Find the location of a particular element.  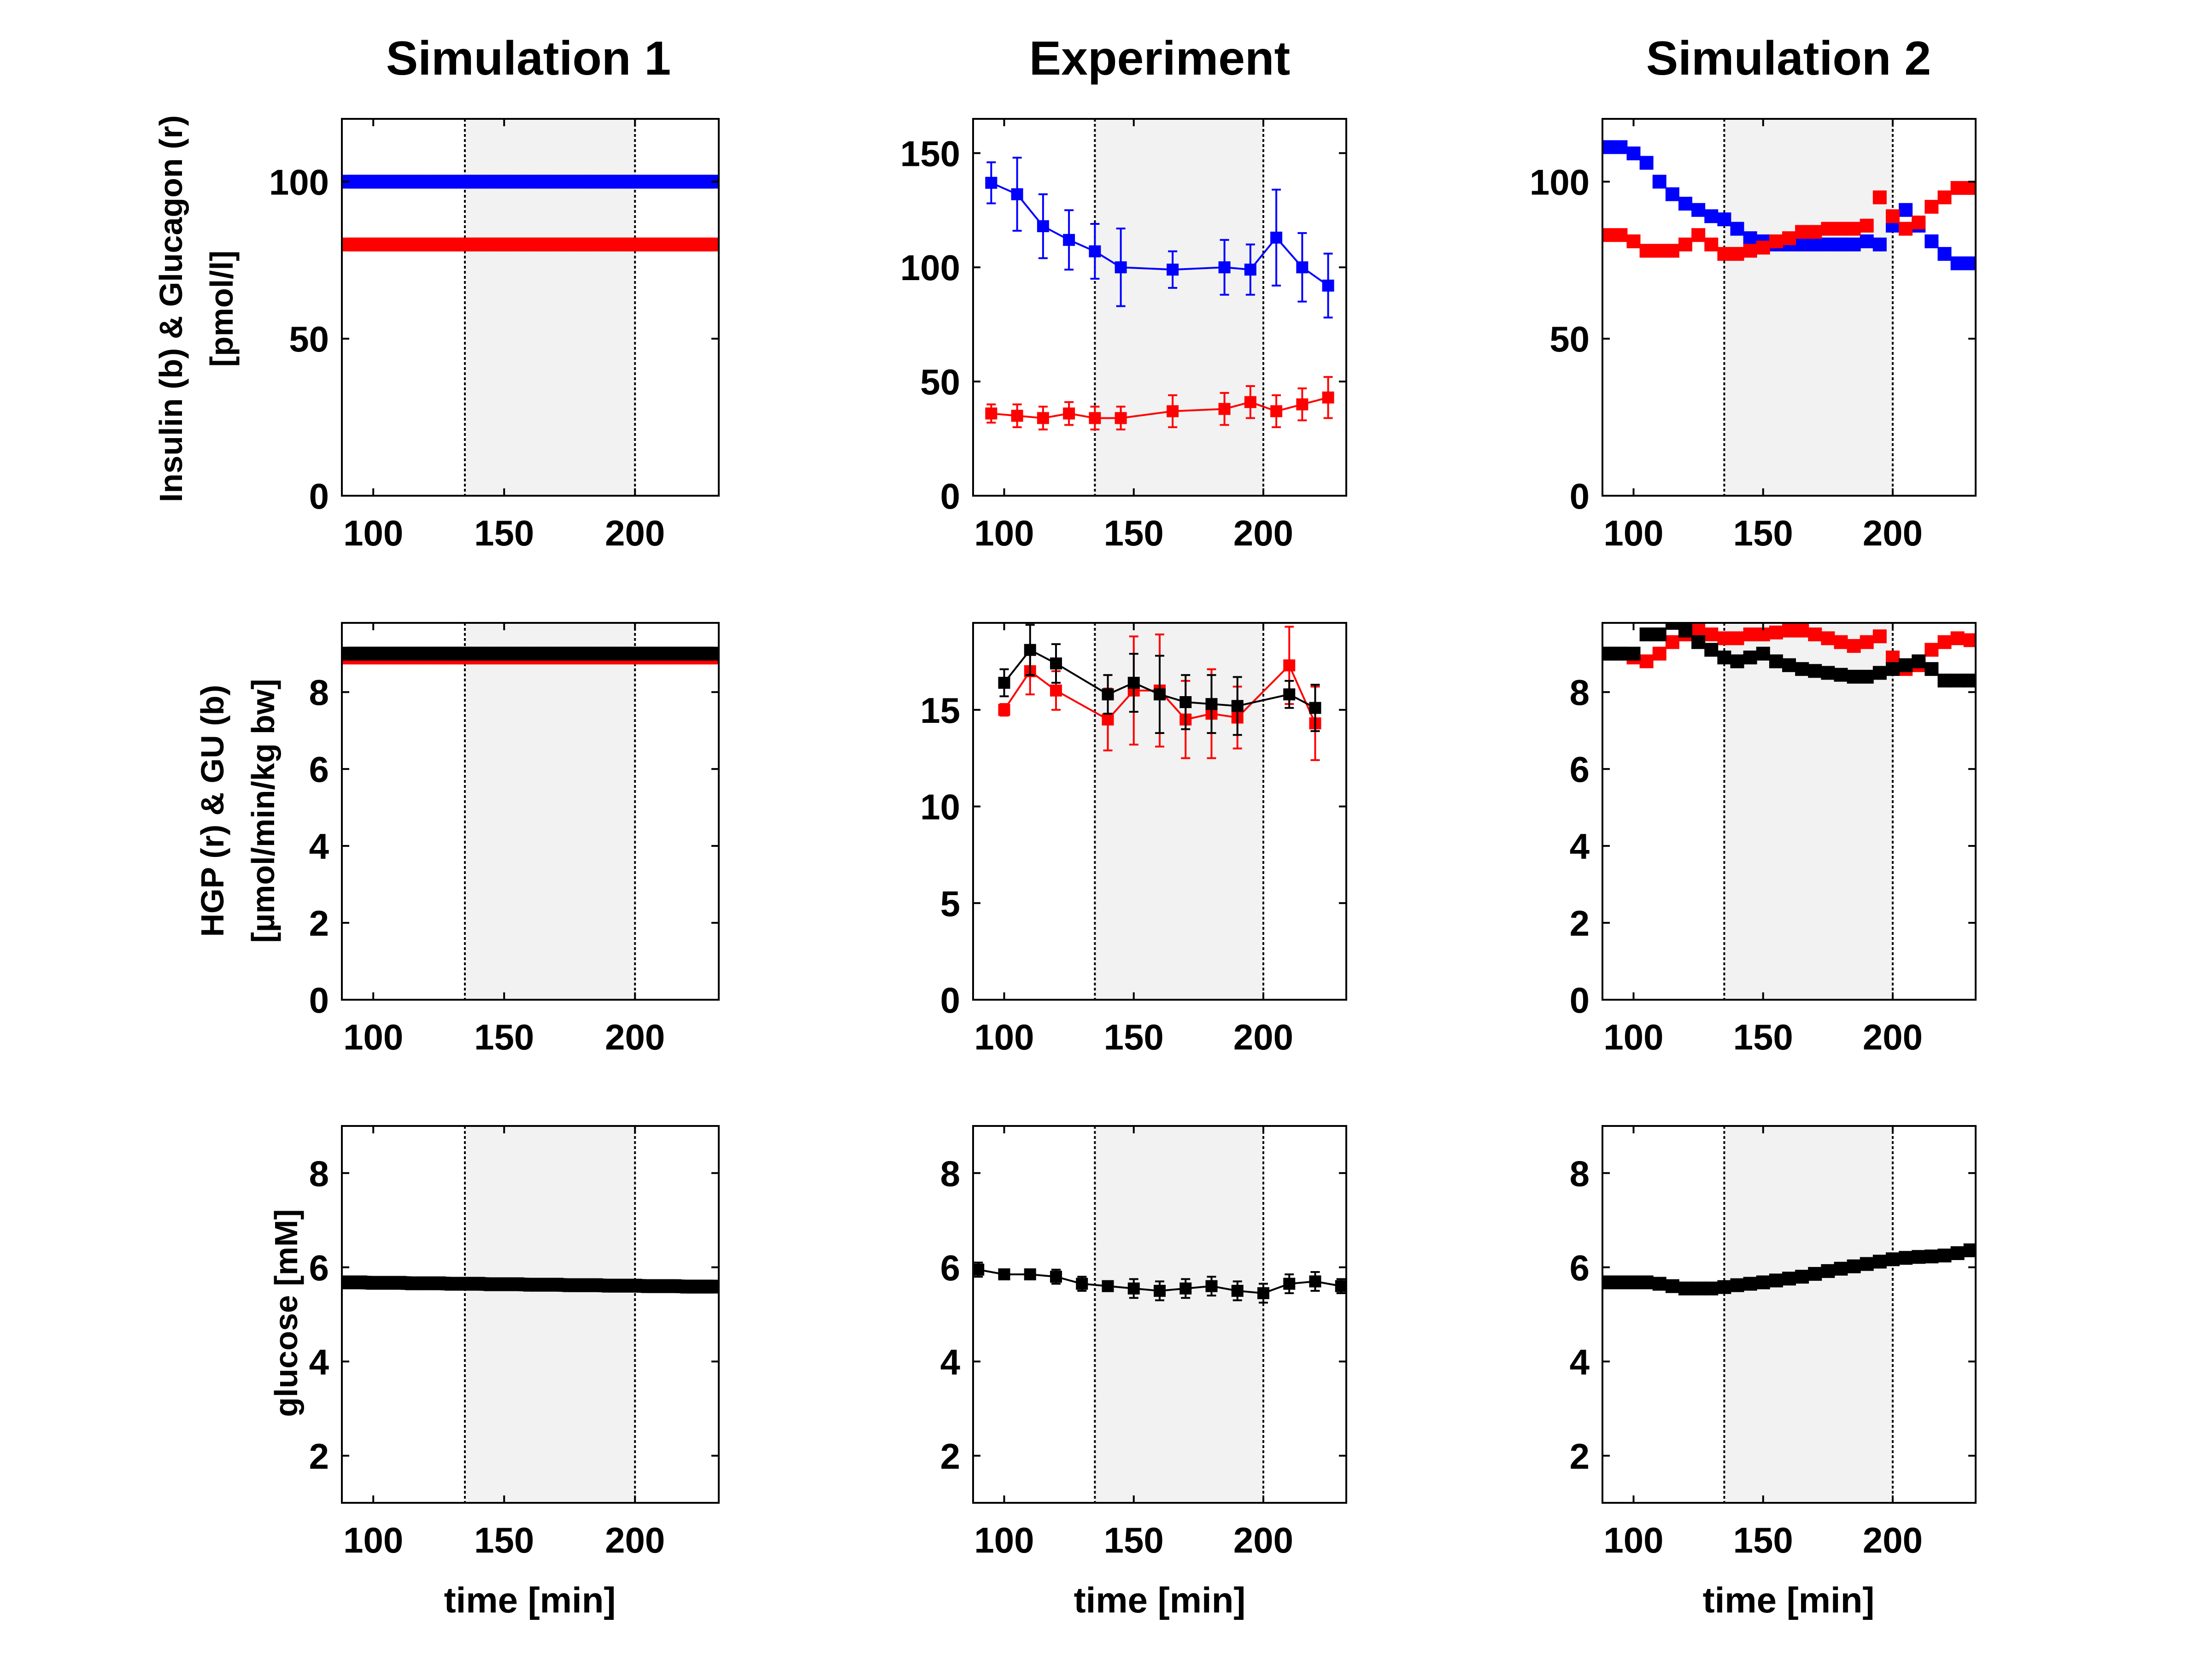

xlabel-col3: time [min] is located at coordinates (1789, 1600).